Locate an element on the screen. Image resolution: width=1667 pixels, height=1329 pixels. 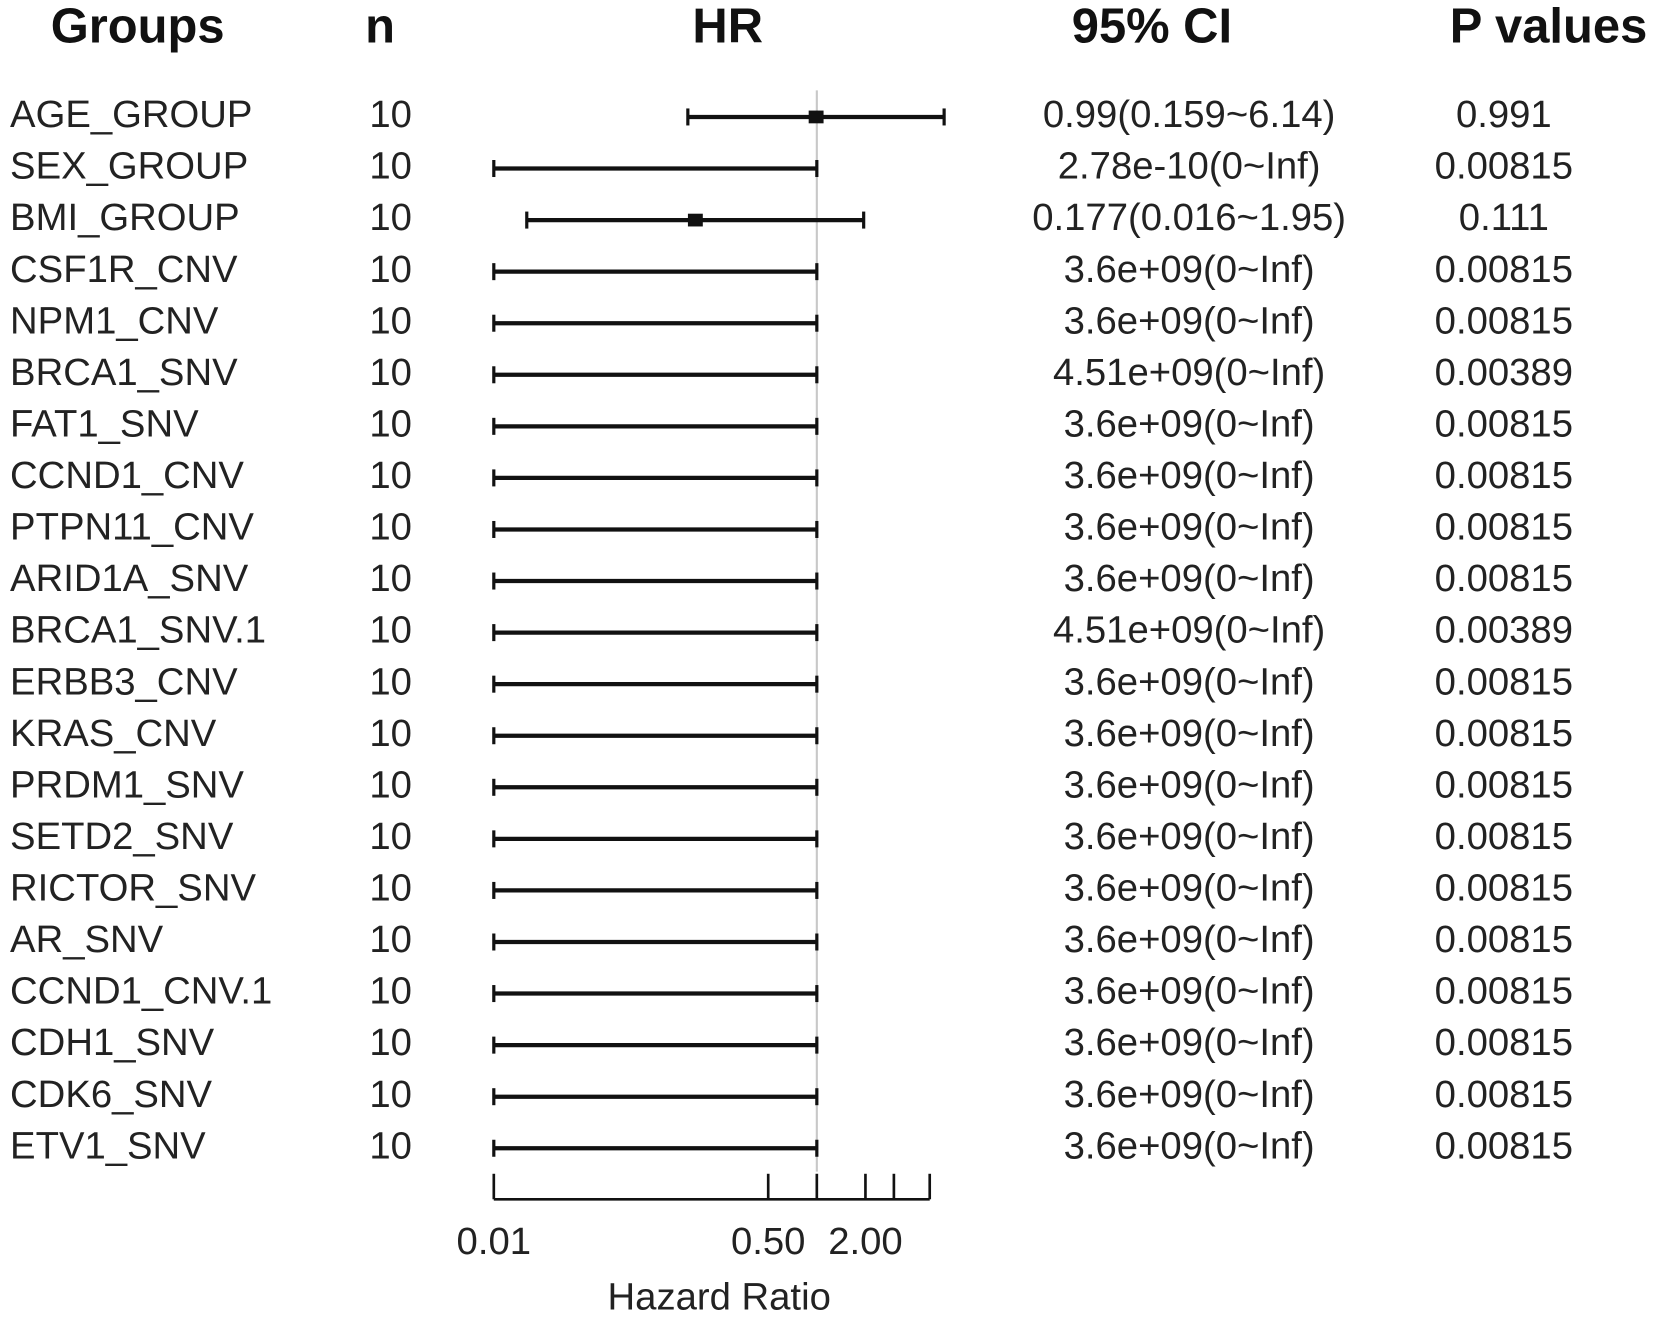
group-label: NPM1_CNV is located at coordinates (114, 320).